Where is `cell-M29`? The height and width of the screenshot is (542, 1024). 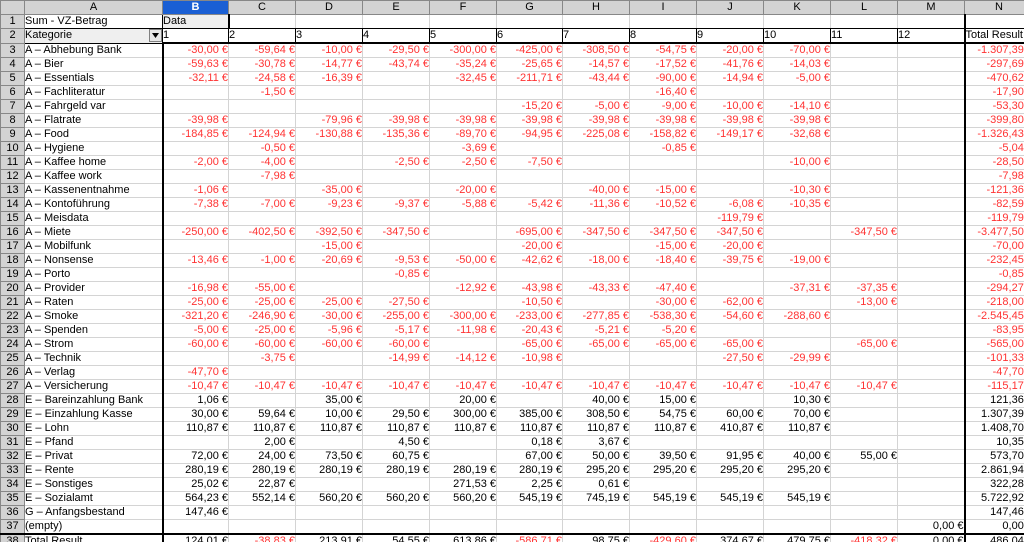 cell-M29 is located at coordinates (931, 414).